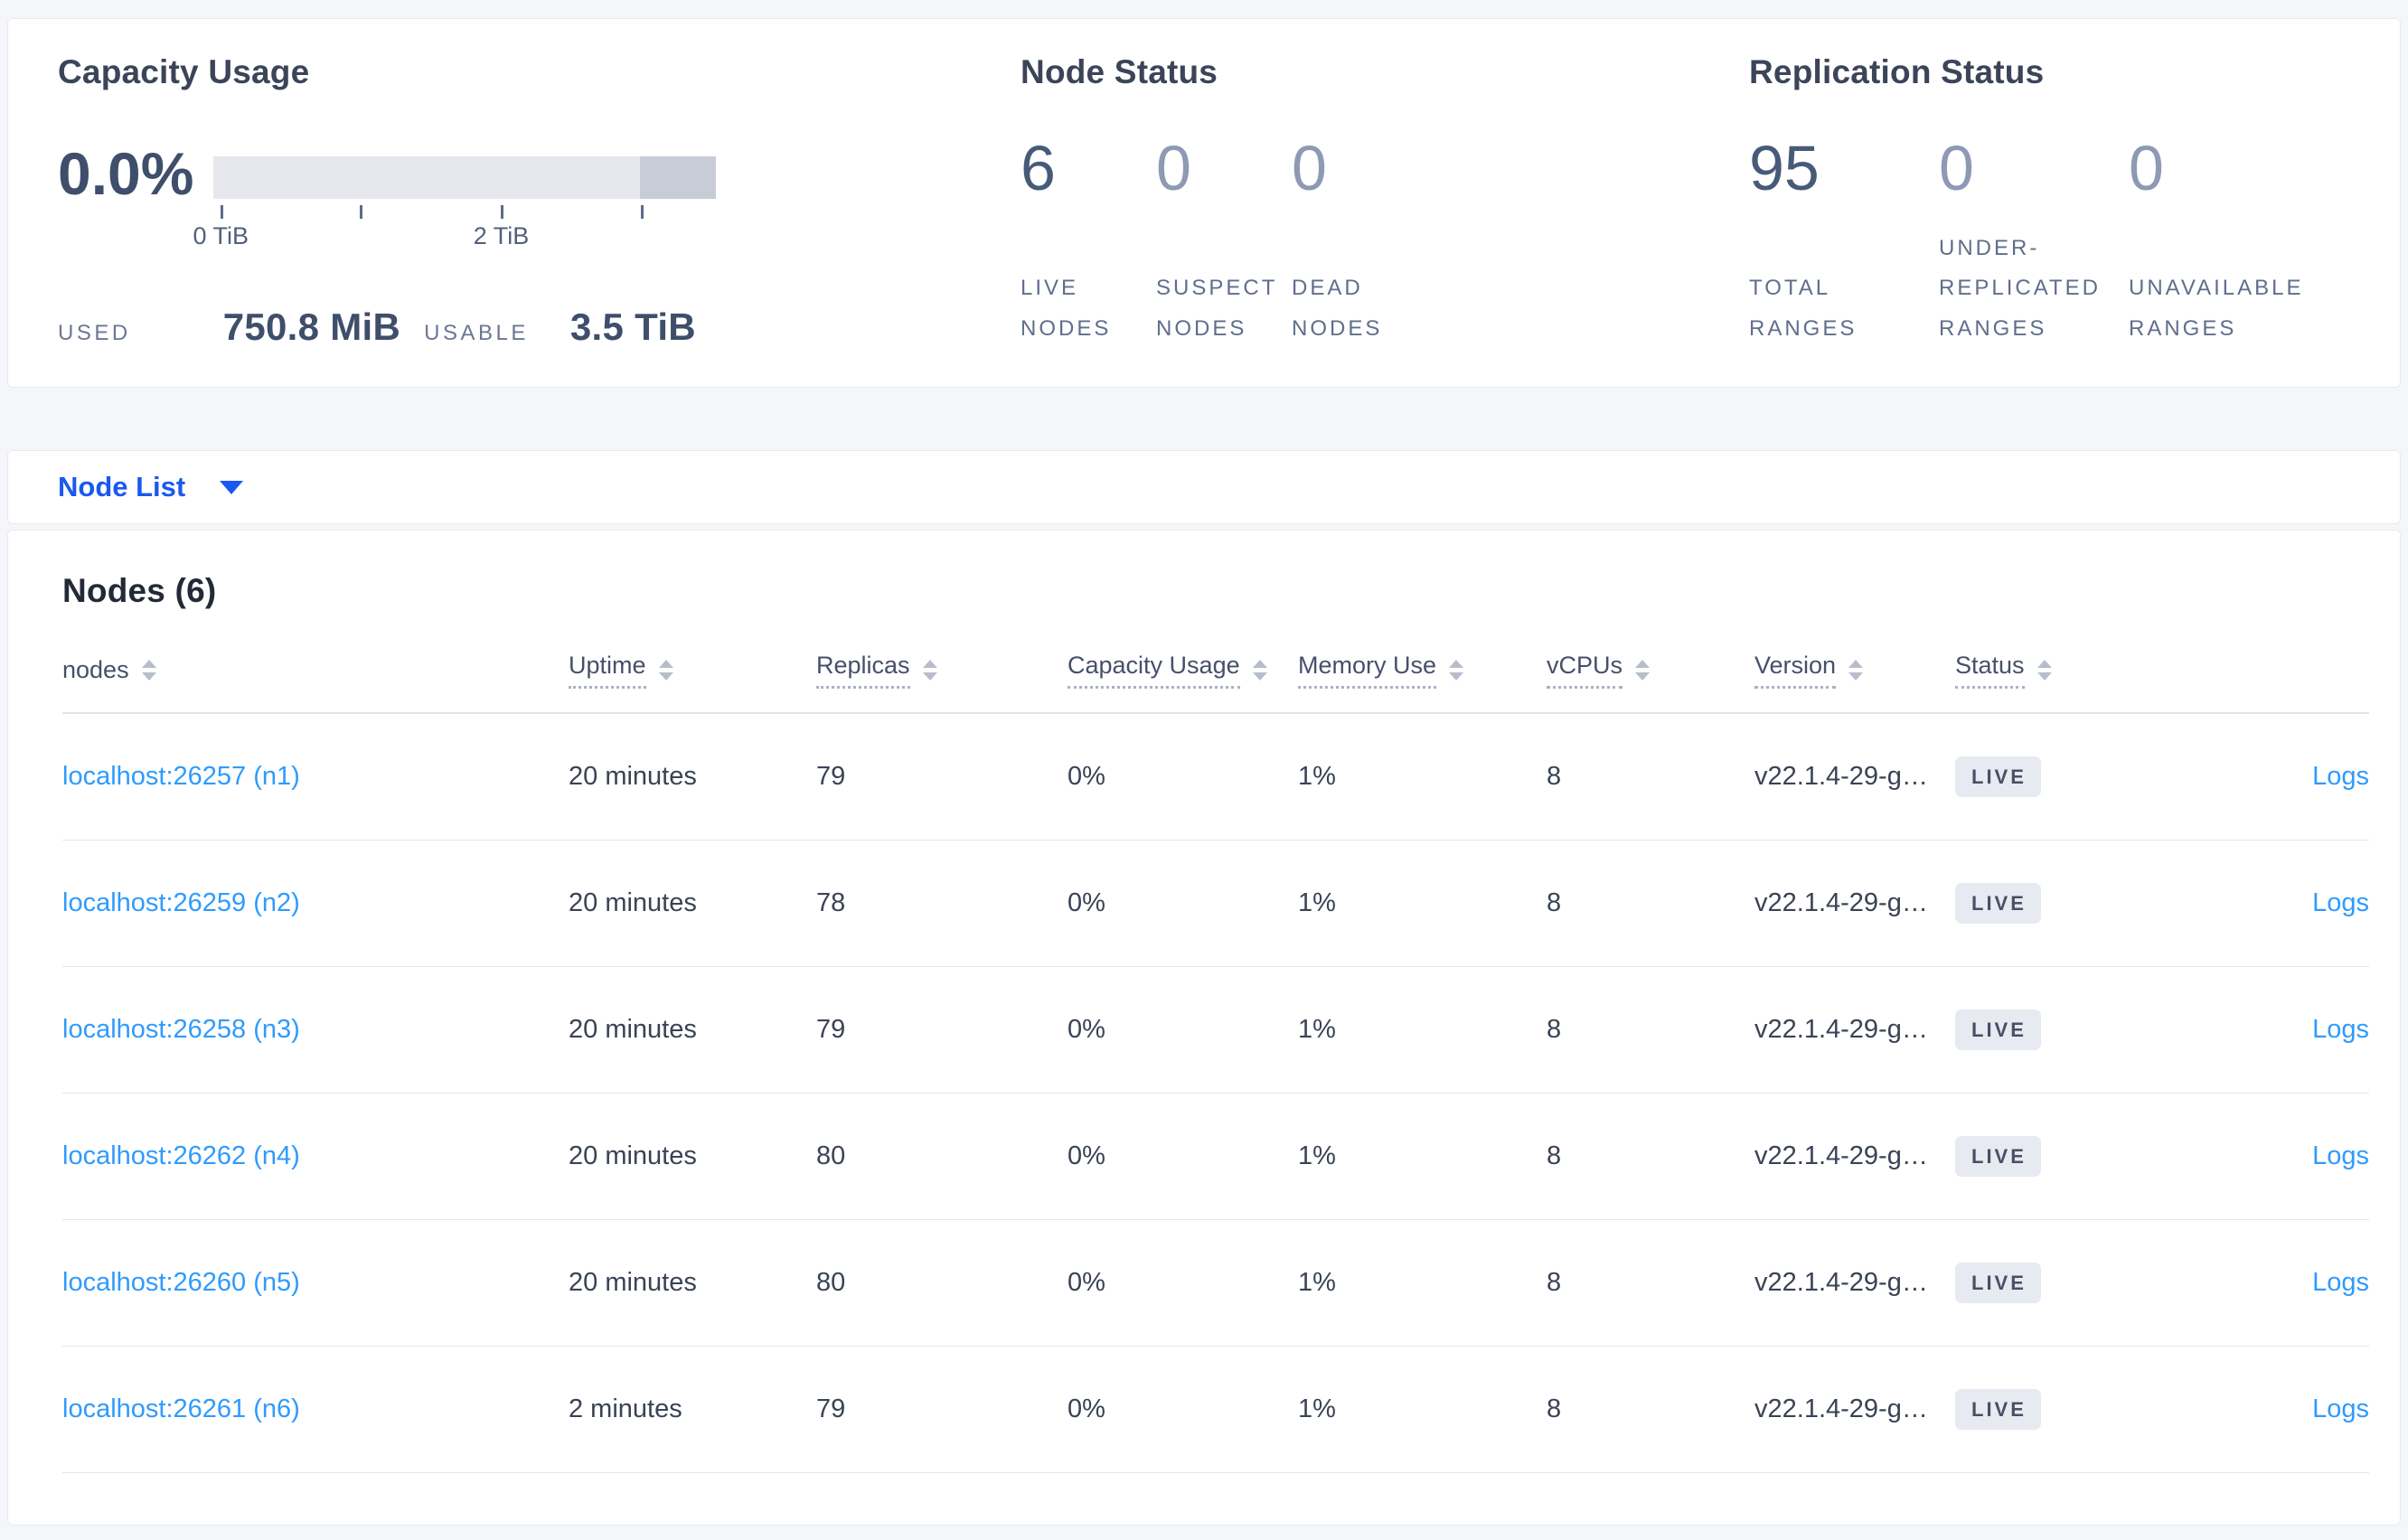 This screenshot has width=2408, height=1540. I want to click on column-header-version: Version, so click(1854, 665).